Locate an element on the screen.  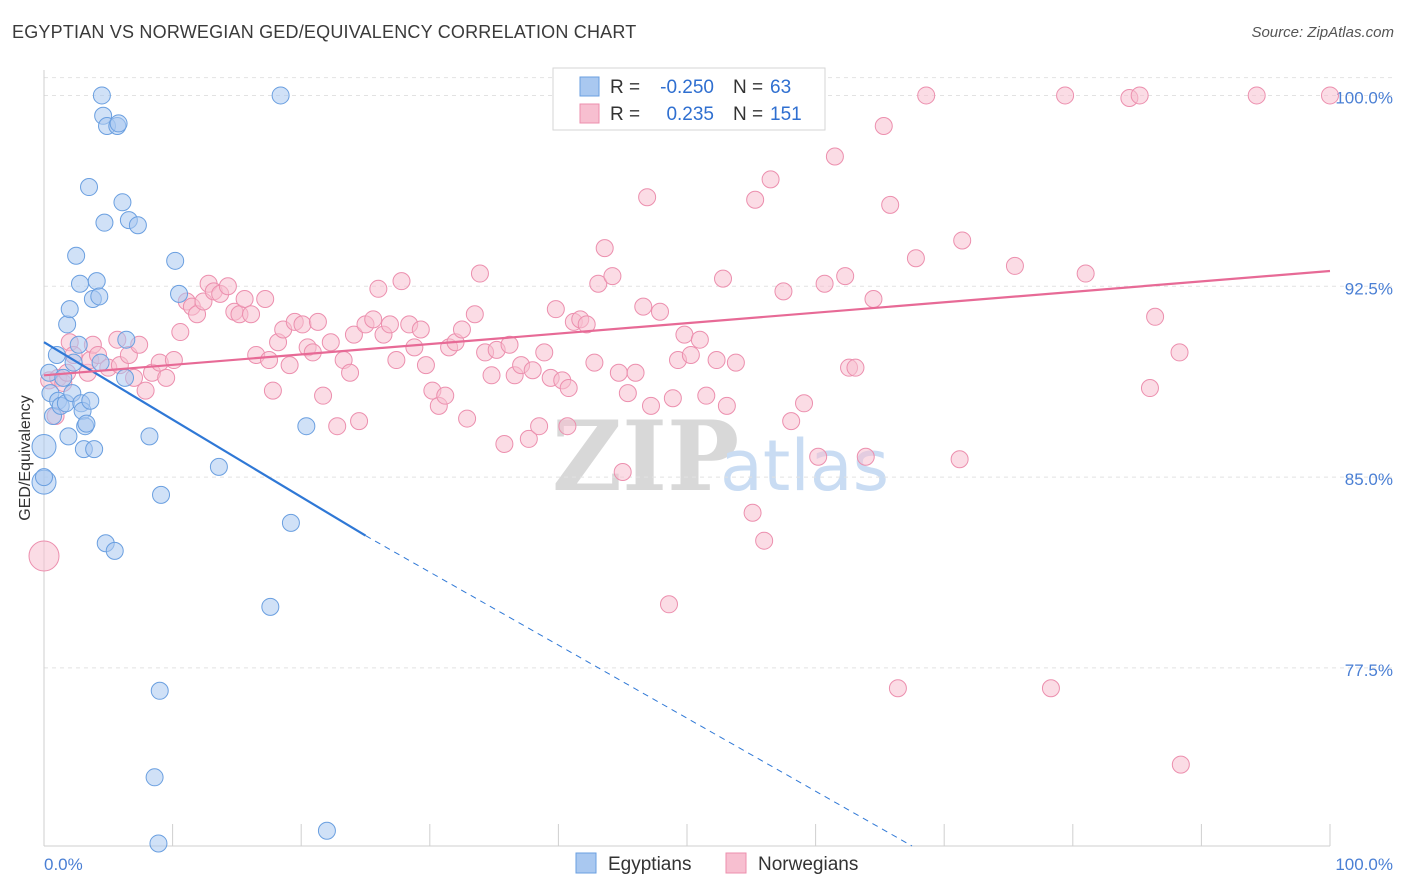
watermark: ZIP atlas is located at coordinates (720, 456).